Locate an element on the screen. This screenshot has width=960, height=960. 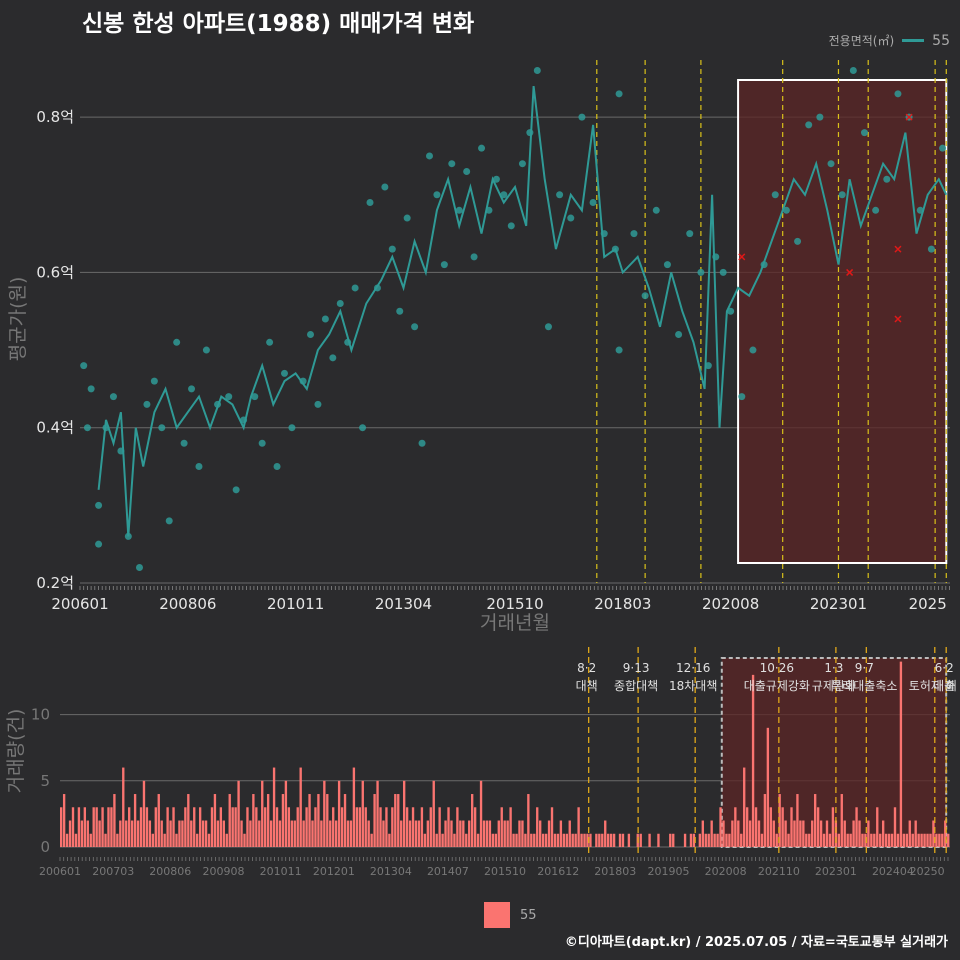
legend-series-name: 55 is located at coordinates (941, 40).